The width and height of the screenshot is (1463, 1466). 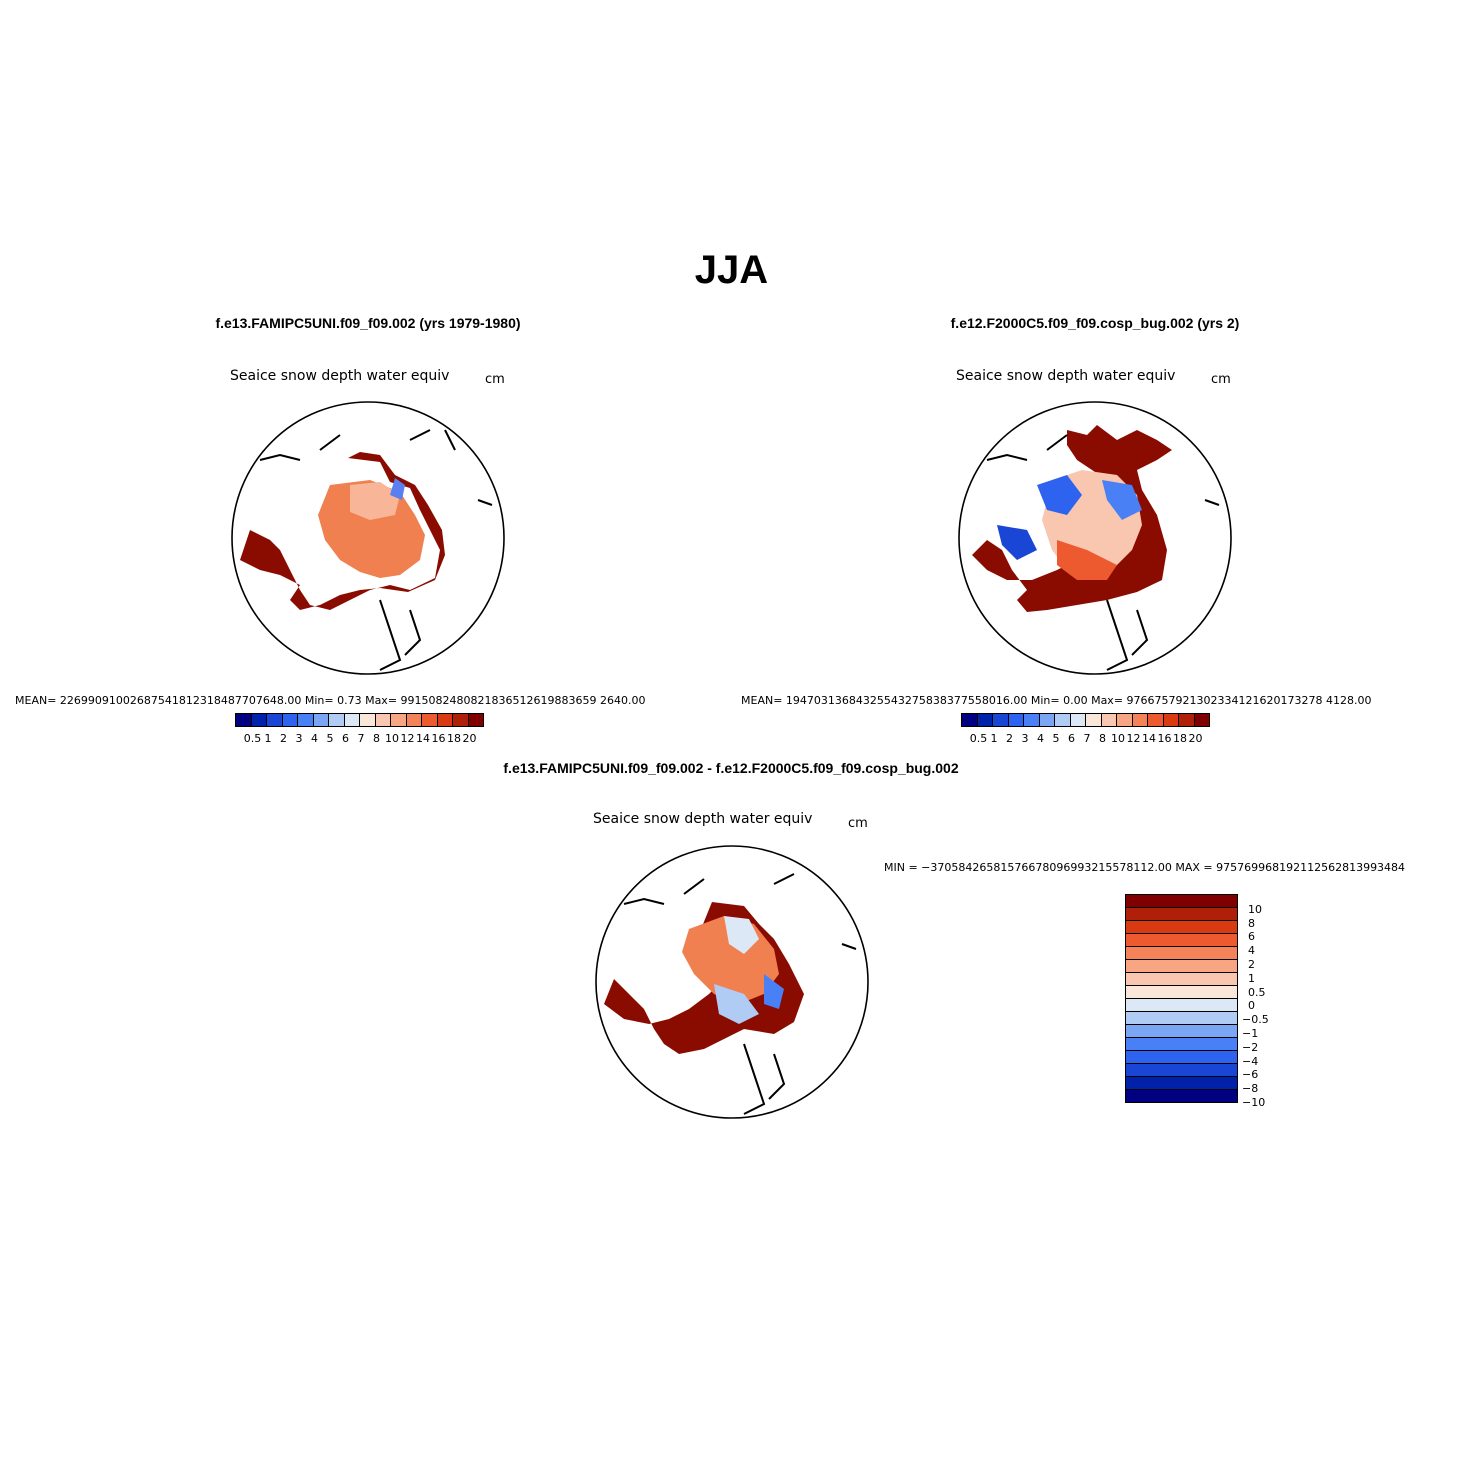 I want to click on panel1-polar-map, so click(x=368, y=538).